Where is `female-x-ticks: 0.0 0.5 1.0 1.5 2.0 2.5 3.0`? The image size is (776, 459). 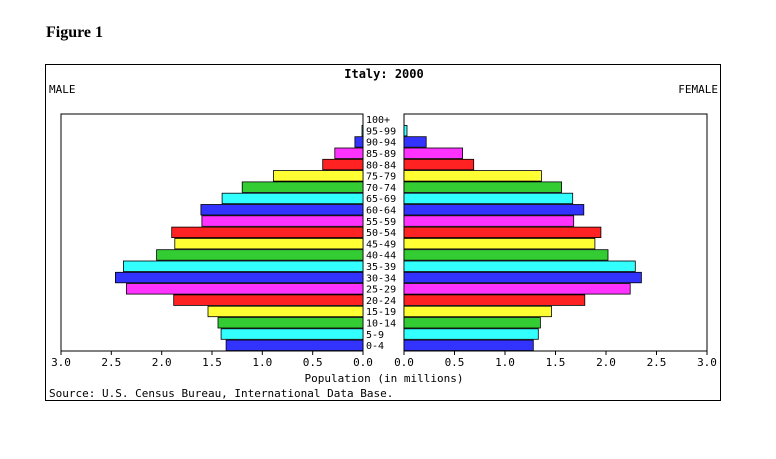
female-x-ticks: 0.0 0.5 1.0 1.5 2.0 2.5 3.0 is located at coordinates (555, 360).